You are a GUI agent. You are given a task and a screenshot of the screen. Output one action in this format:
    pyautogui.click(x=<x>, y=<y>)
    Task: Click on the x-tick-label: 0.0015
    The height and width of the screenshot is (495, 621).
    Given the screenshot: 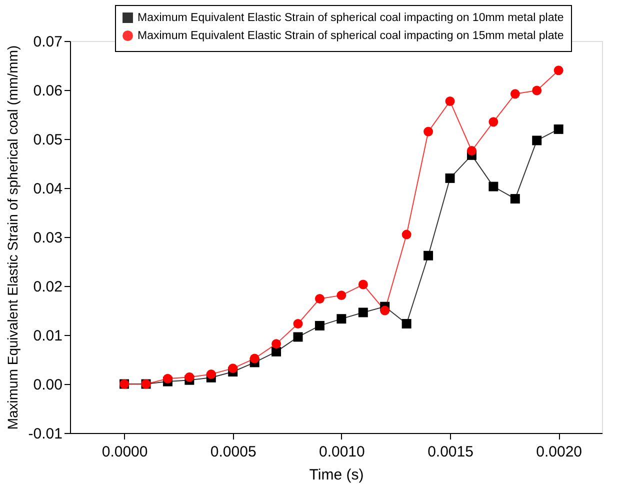 What is the action you would take?
    pyautogui.click(x=451, y=452)
    